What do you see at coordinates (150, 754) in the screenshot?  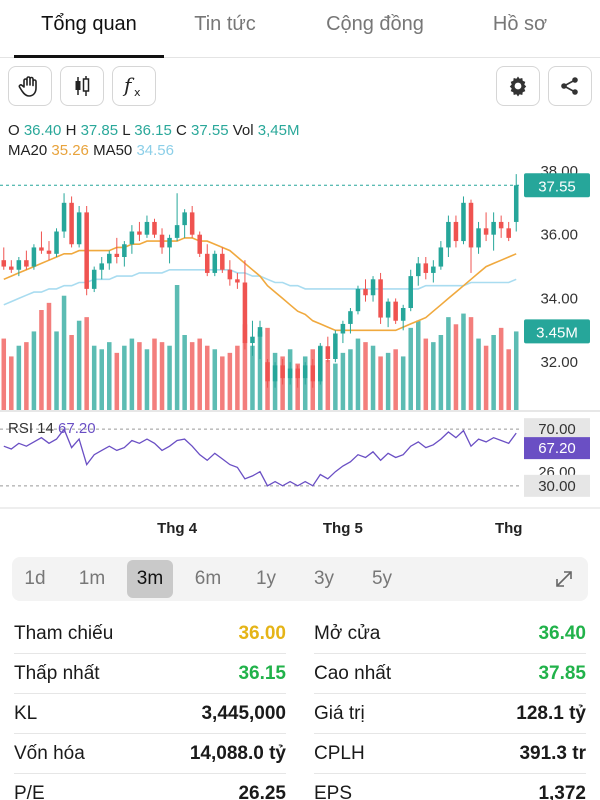 I see `stat-market-cap: Vốn hóa 14,088.0 tỷ` at bounding box center [150, 754].